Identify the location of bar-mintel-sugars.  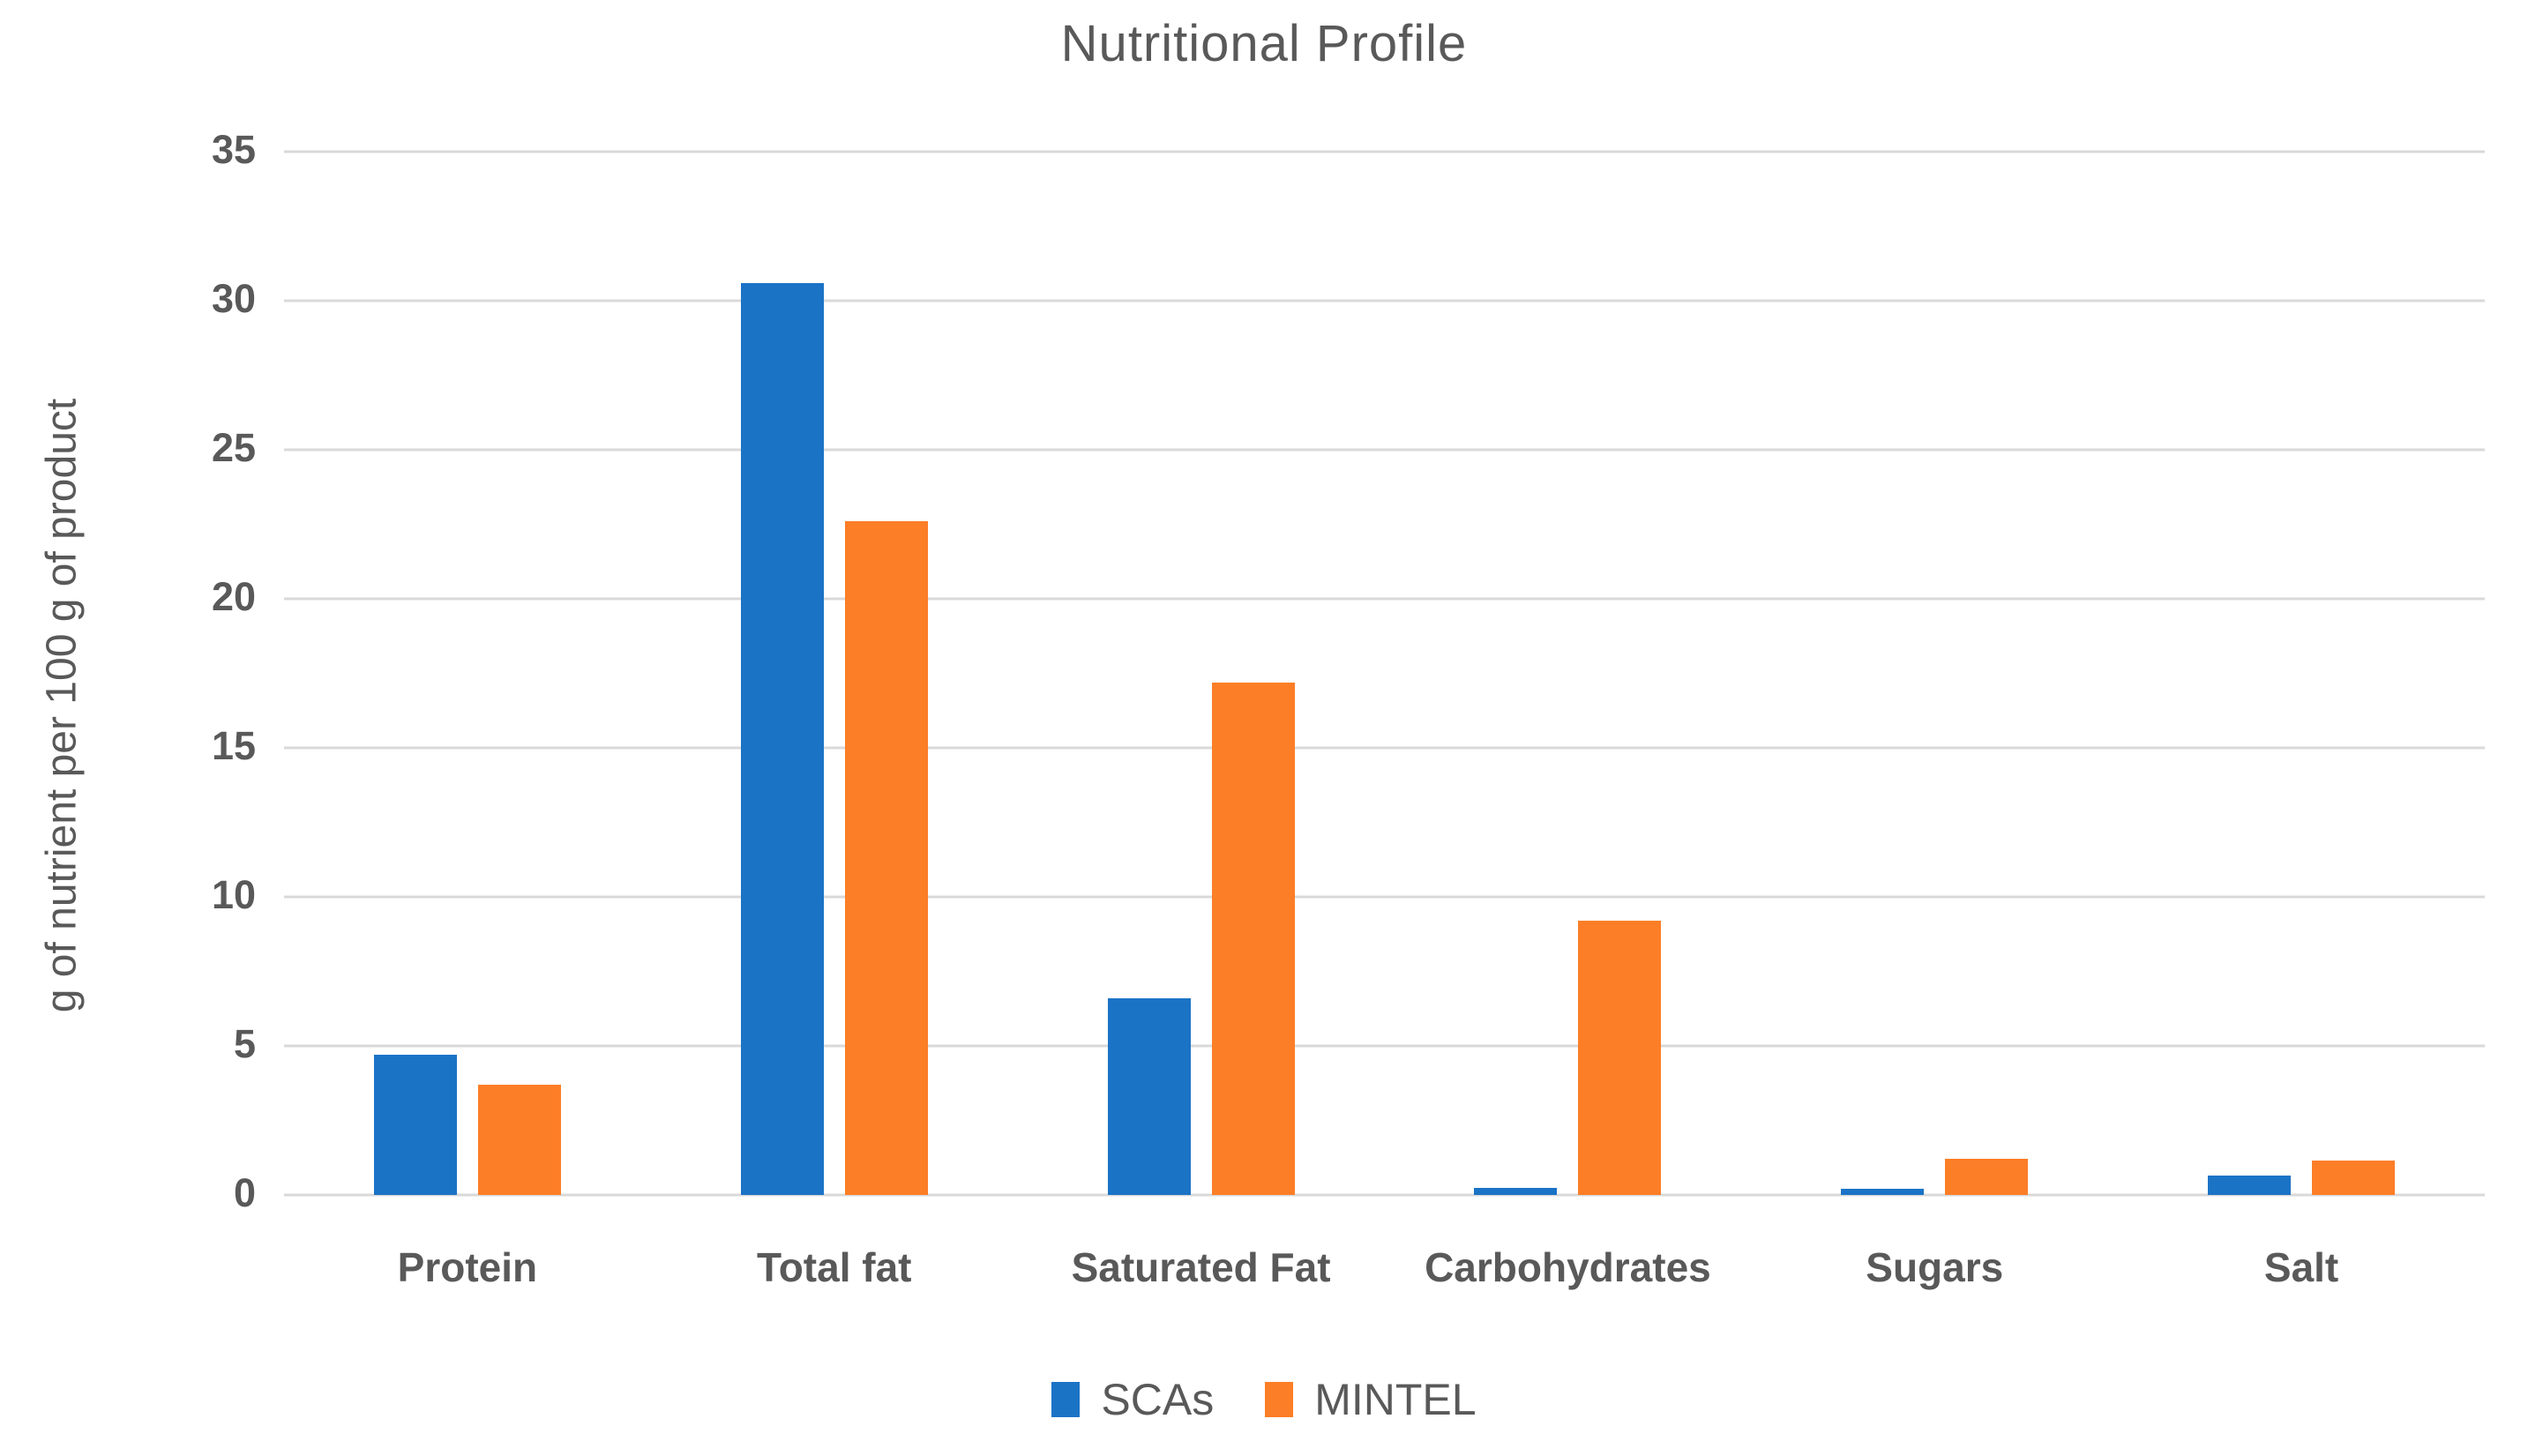
(1987, 1177).